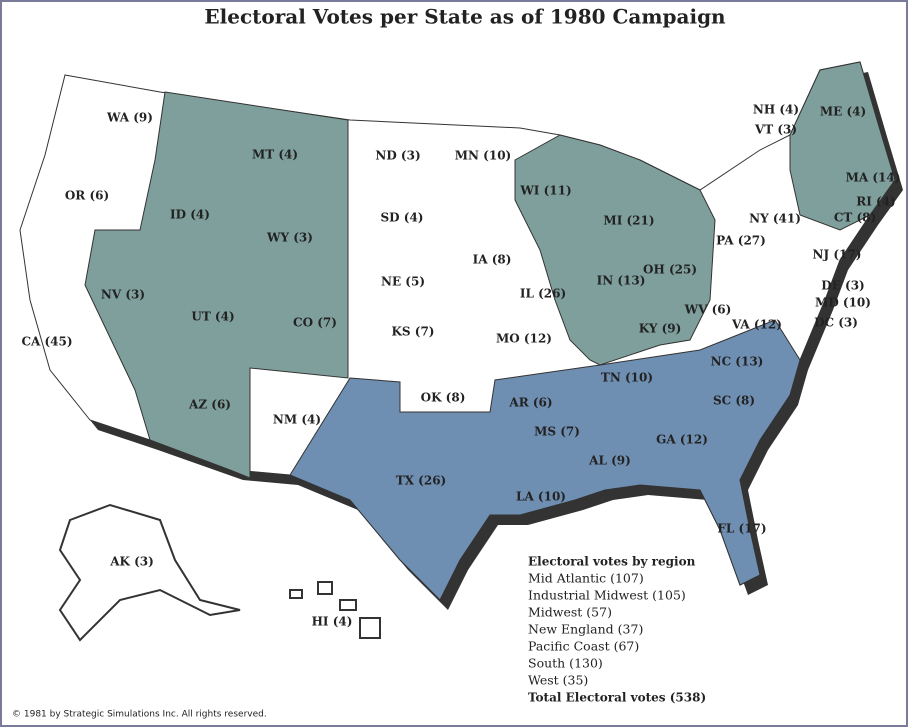 The height and width of the screenshot is (727, 908). I want to click on state-label: NM (4), so click(297, 420).